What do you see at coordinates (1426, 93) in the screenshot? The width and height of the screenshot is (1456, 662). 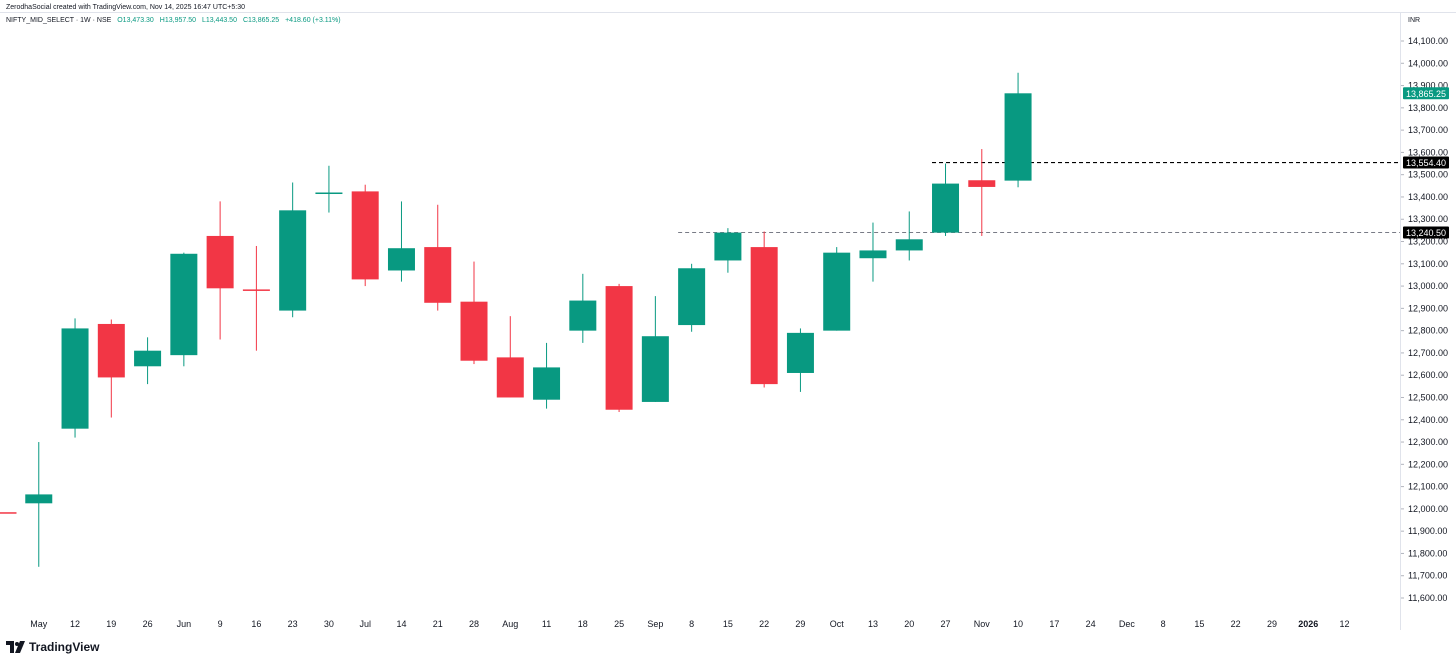 I see `last-price-badge` at bounding box center [1426, 93].